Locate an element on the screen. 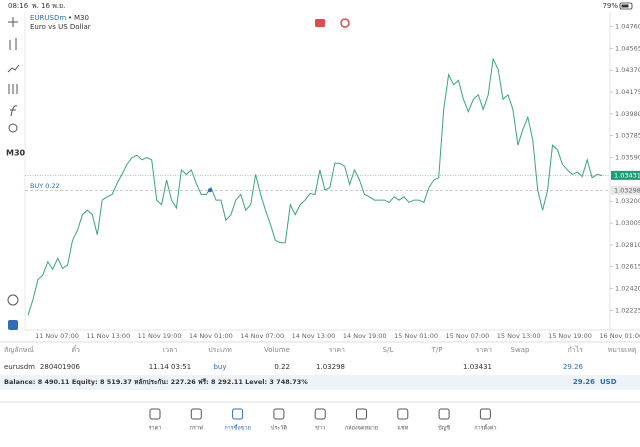  x-tick-label: 14 Nov 07:00 is located at coordinates (262, 336).